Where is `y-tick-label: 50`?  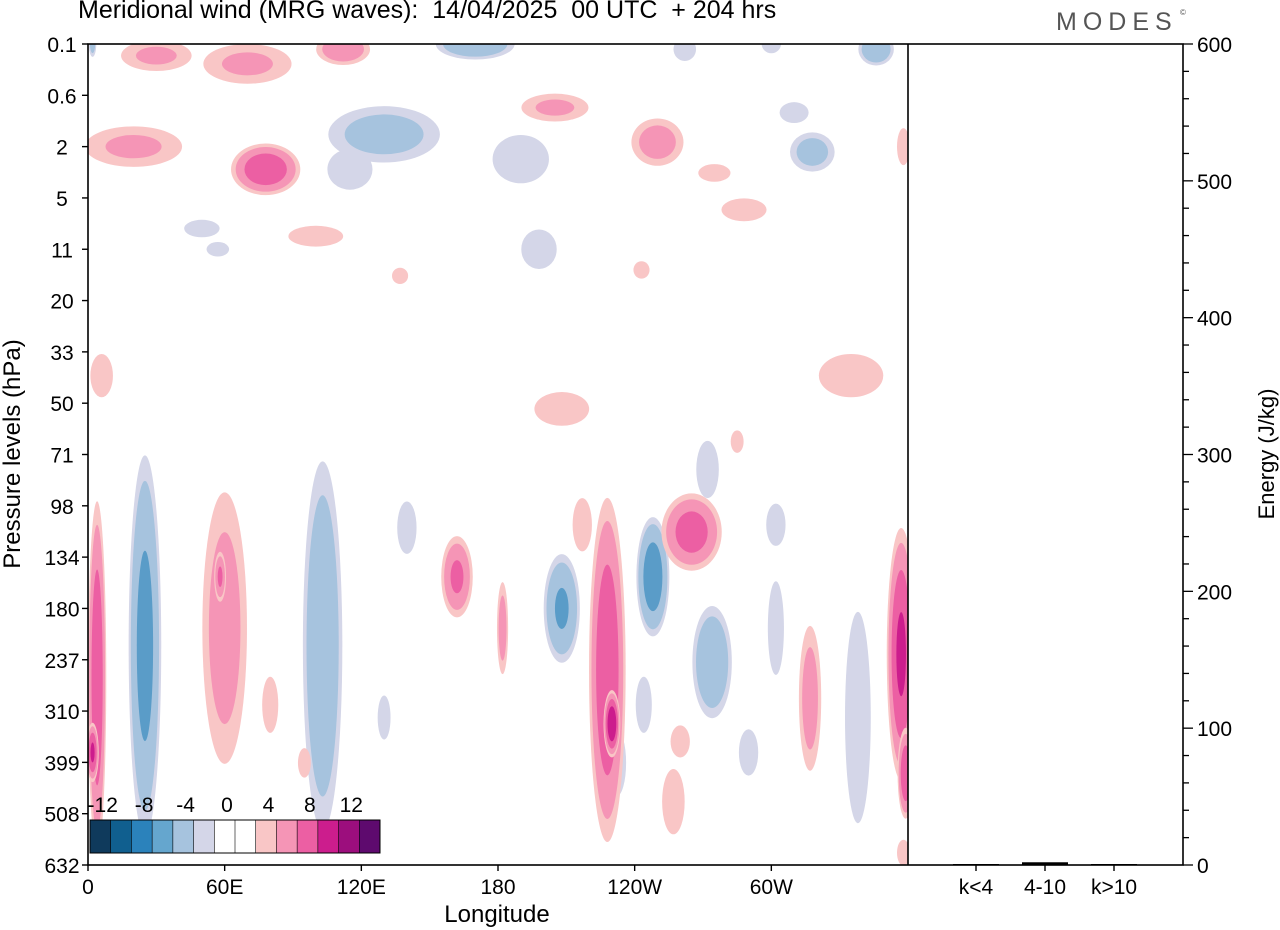
y-tick-label: 50 is located at coordinates (61, 404).